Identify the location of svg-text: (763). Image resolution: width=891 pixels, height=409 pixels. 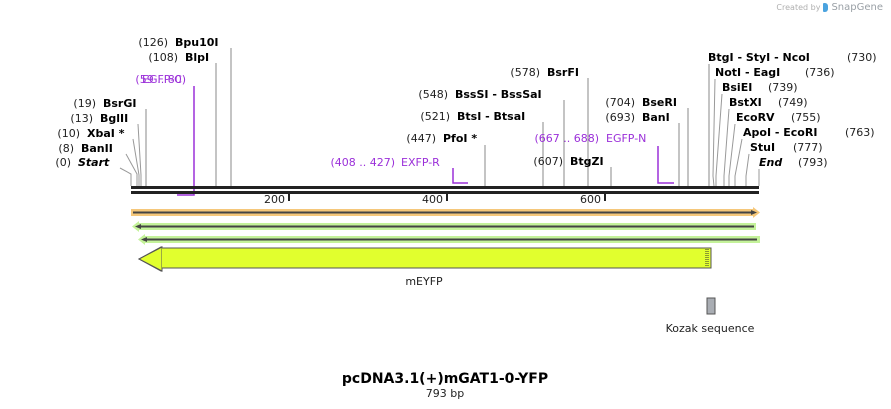
(860, 132).